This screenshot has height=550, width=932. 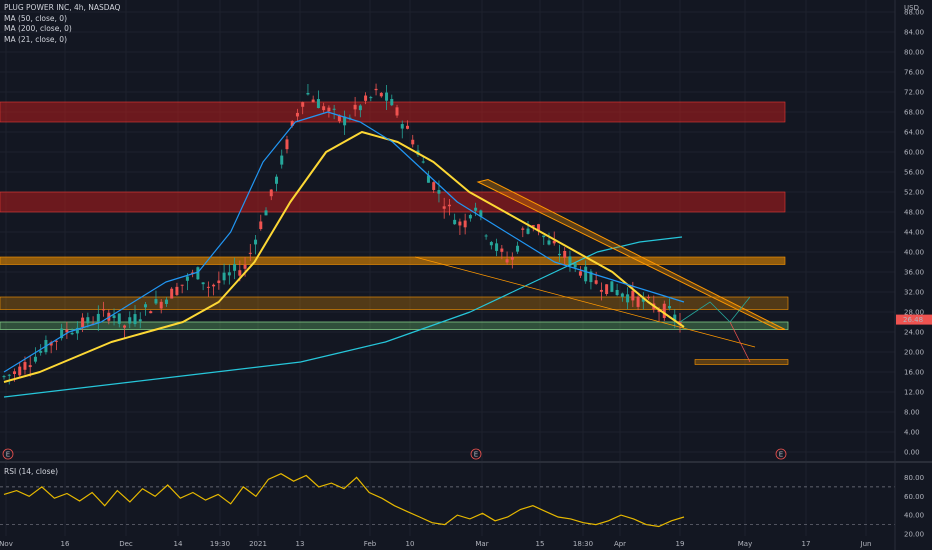 What do you see at coordinates (38, 28) in the screenshot?
I see `ma200-legend: MA (200, close, 0)` at bounding box center [38, 28].